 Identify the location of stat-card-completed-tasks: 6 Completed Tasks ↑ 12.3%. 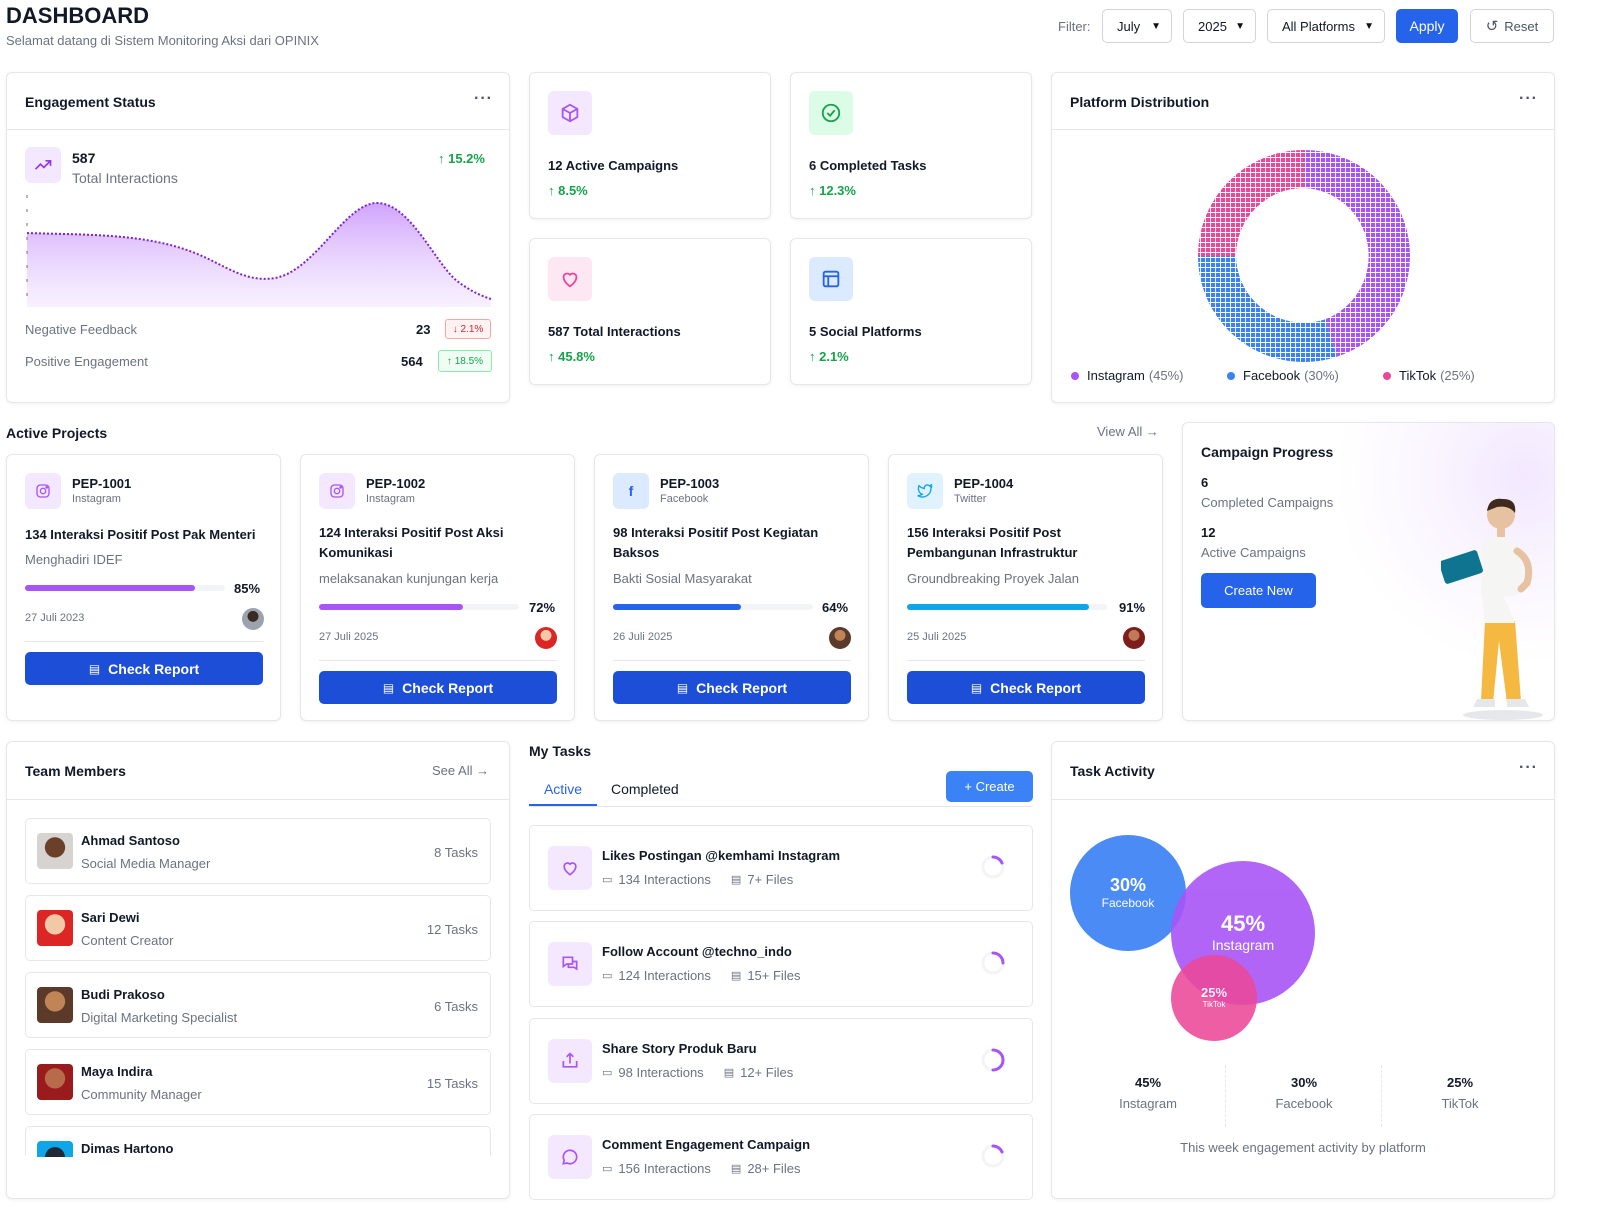
(911, 145).